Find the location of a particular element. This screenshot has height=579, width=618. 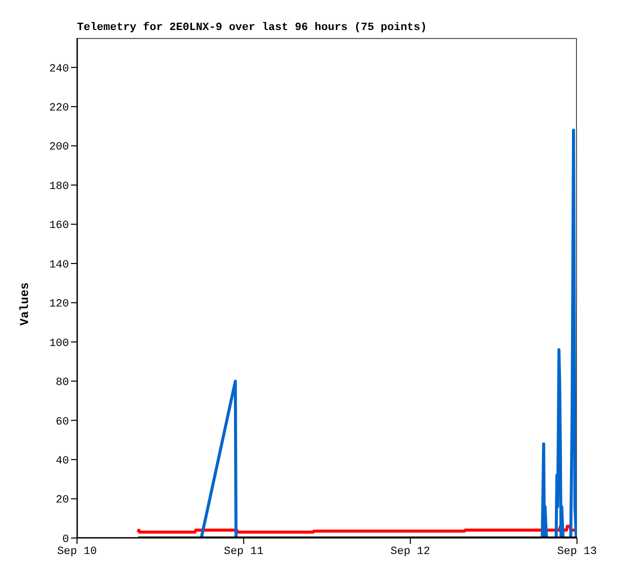

y-tick-label: 120 is located at coordinates (59, 304).